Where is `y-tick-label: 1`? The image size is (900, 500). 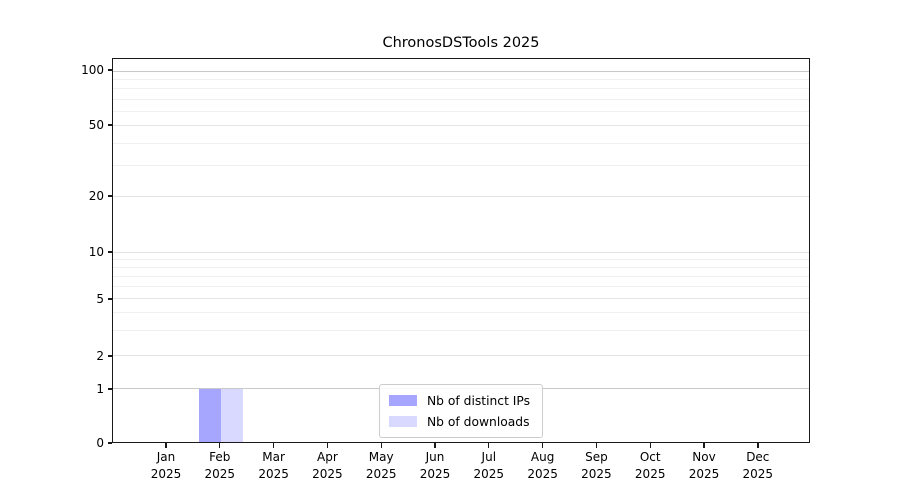
y-tick-label: 1 is located at coordinates (100, 389).